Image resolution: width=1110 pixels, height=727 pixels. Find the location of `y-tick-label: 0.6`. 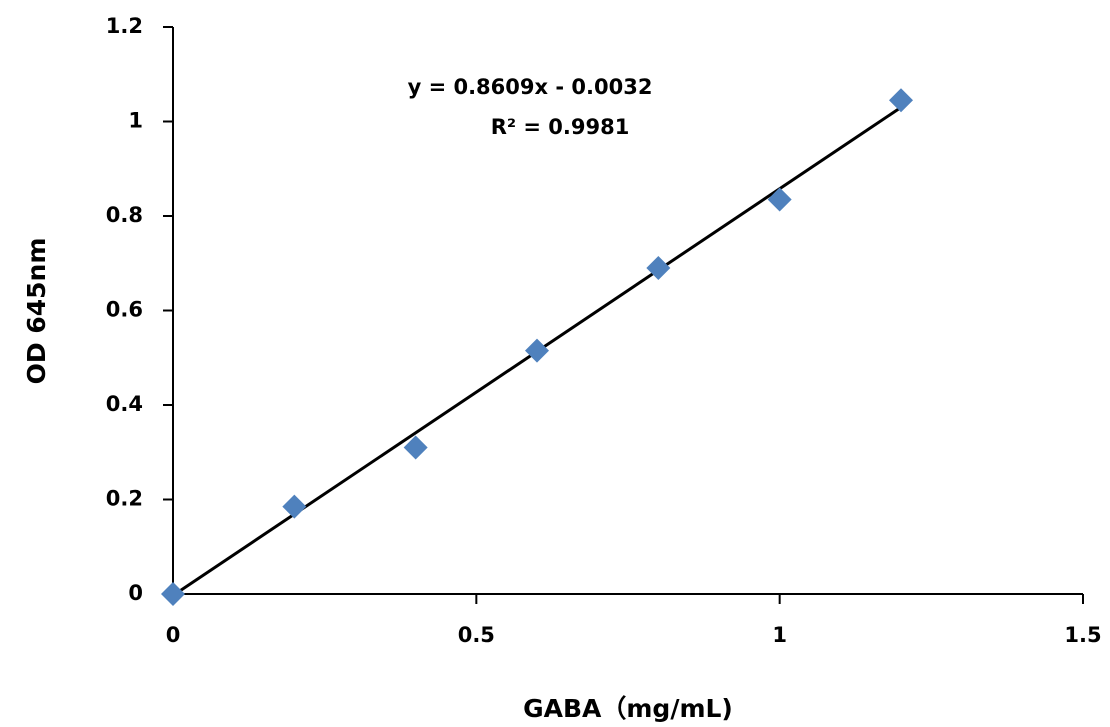

y-tick-label: 0.6 is located at coordinates (124, 310).